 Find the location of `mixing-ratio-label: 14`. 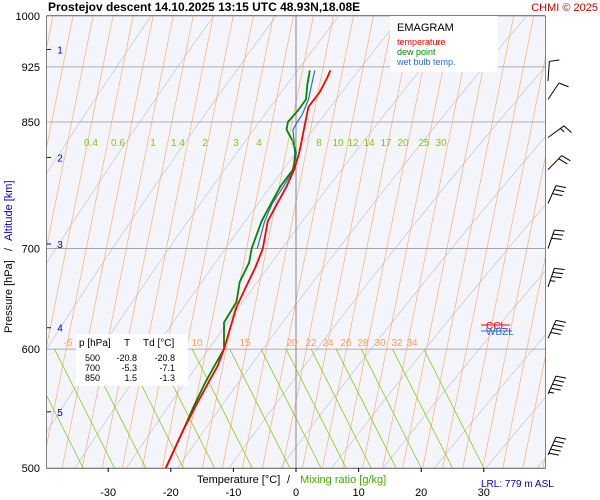

mixing-ratio-label: 14 is located at coordinates (369, 143).